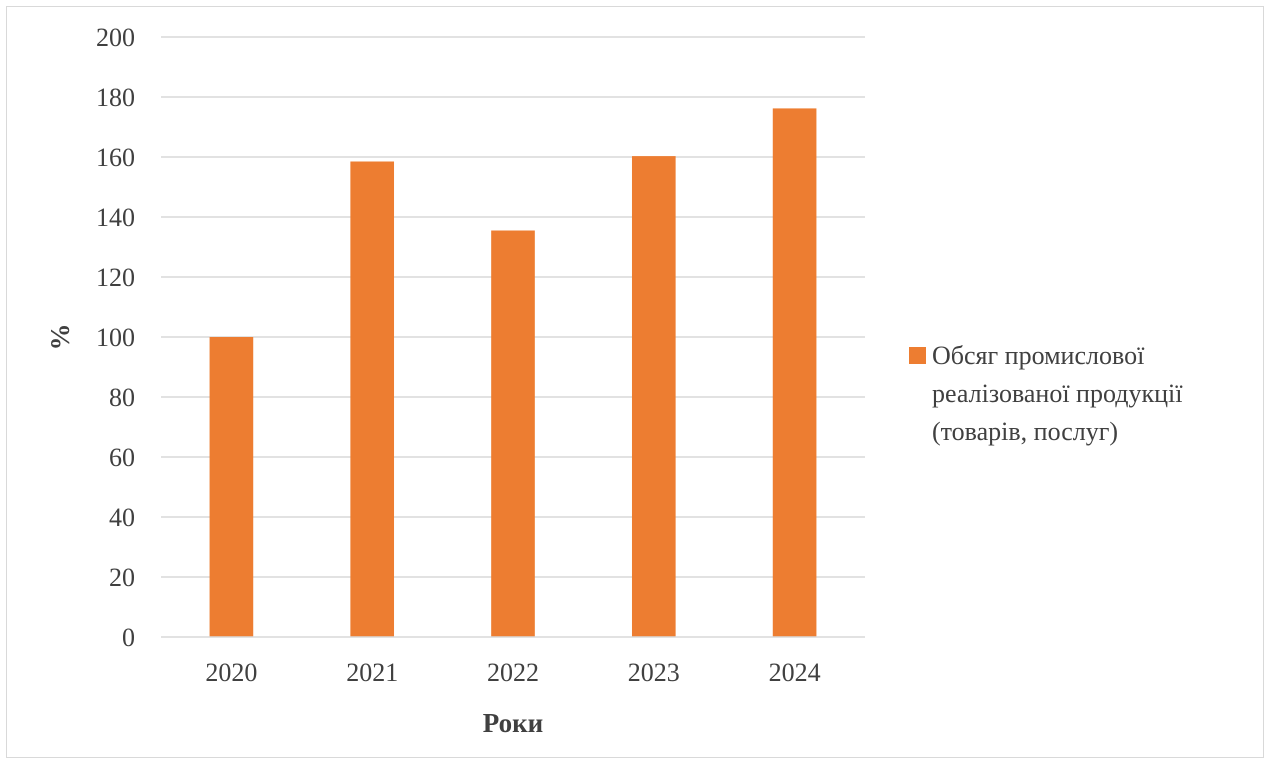  Describe the element at coordinates (115, 277) in the screenshot. I see `y-tick-label: 120` at that location.